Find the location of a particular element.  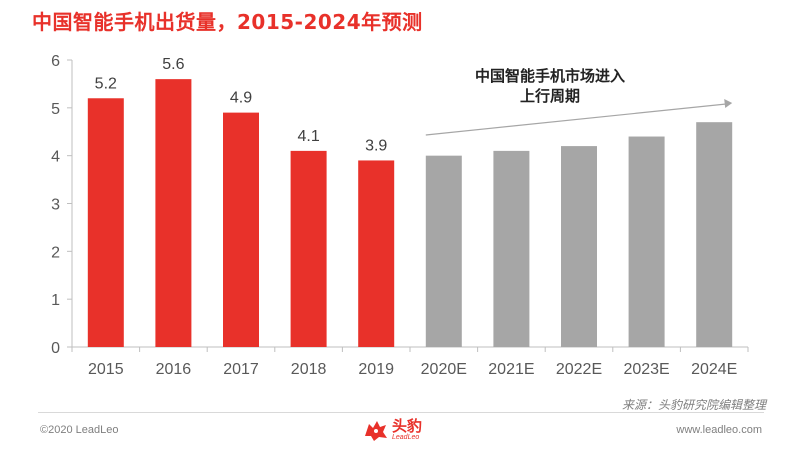

data-label-2018: 4.1 is located at coordinates (308, 136).